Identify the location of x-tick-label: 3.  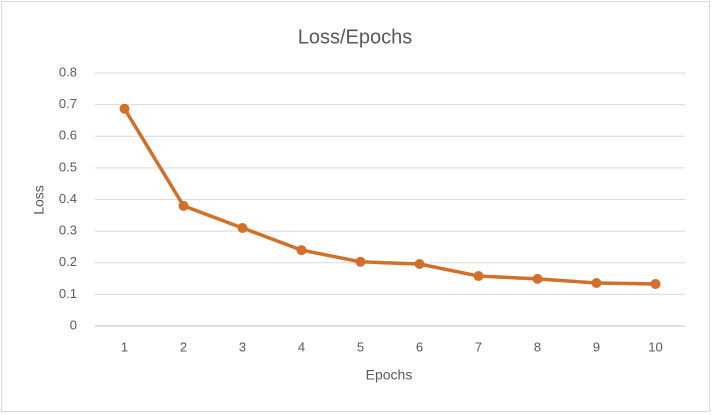
(242, 346).